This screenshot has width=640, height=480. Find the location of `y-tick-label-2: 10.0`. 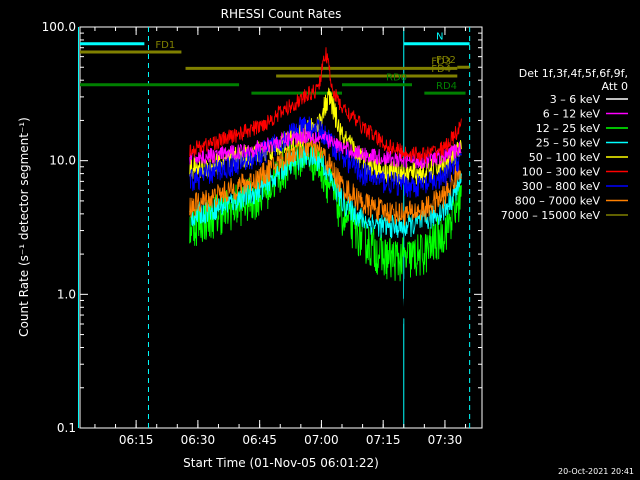

y-tick-label-2: 10.0 is located at coordinates (62, 161).